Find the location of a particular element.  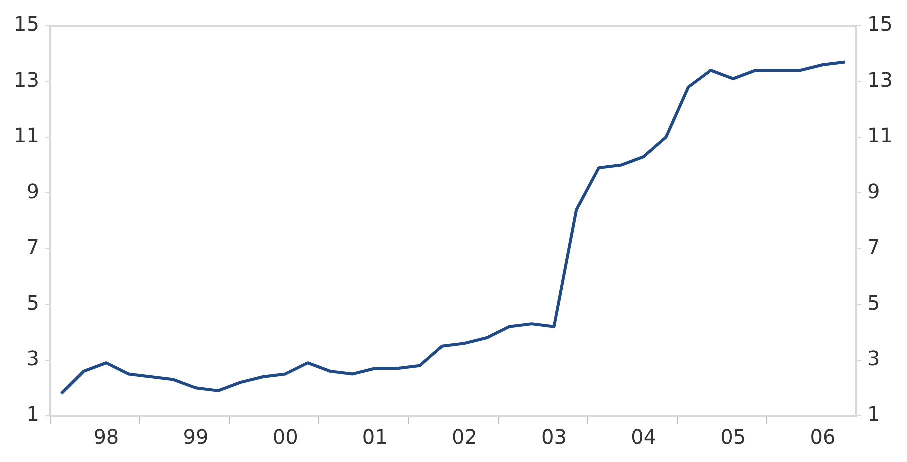

x-tick-label: 99 is located at coordinates (196, 437).